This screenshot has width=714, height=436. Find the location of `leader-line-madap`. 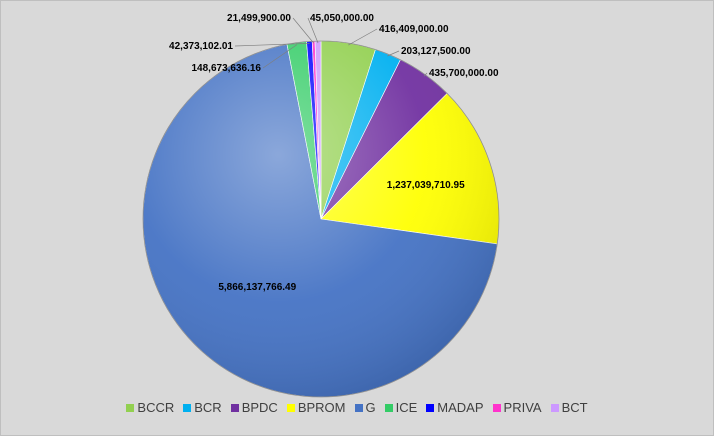

leader-line-madap is located at coordinates (272, 45).